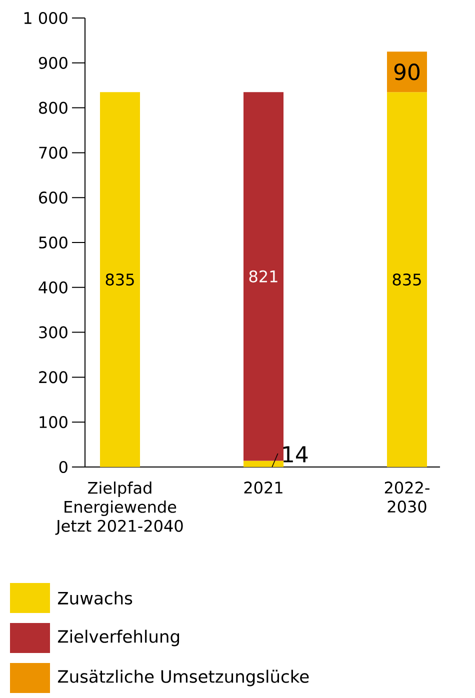 The width and height of the screenshot is (475, 698). Describe the element at coordinates (183, 678) in the screenshot. I see `legend-label: Zusätzliche Umsetzungslücke` at that location.